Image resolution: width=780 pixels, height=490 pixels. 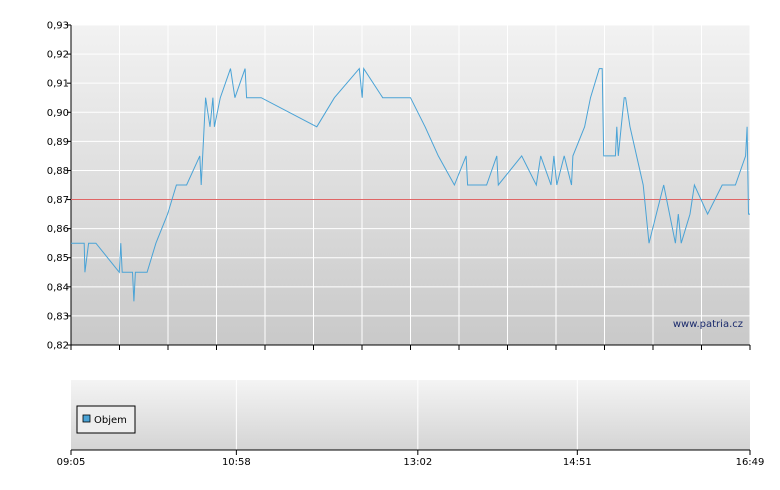 I want to click on y-tick-label: 0,89, so click(x=58, y=142).